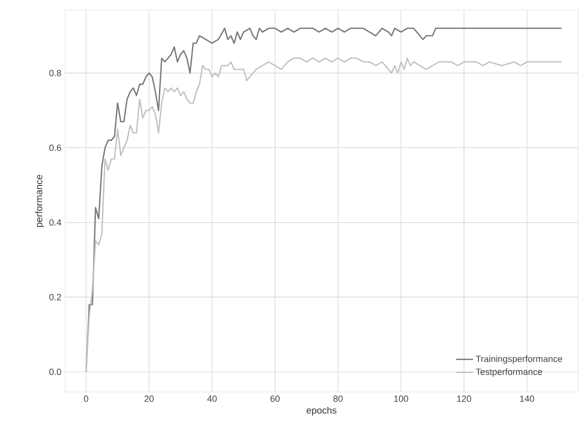 The height and width of the screenshot is (435, 579). What do you see at coordinates (86, 399) in the screenshot?
I see `x-tick-label: 0` at bounding box center [86, 399].